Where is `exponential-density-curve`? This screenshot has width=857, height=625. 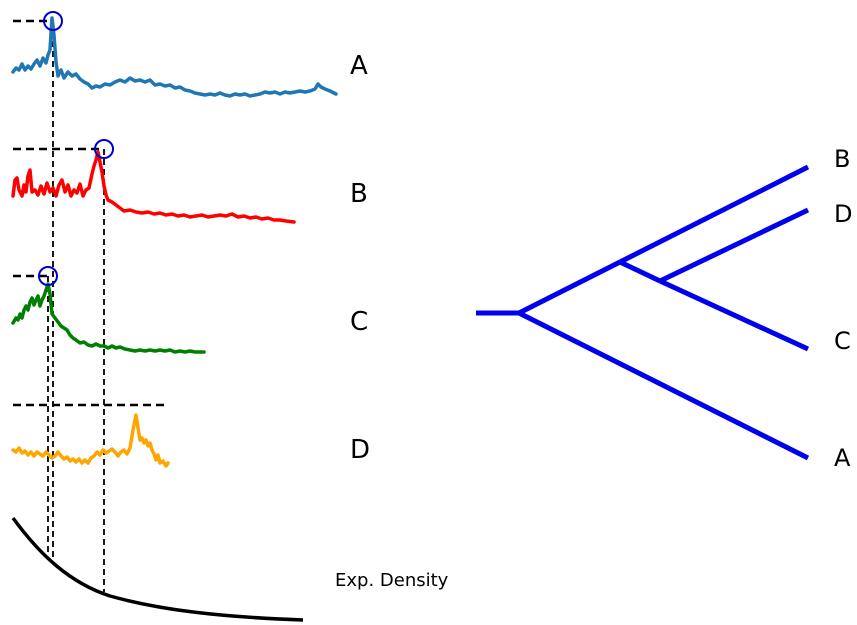
exponential-density-curve is located at coordinates (157, 569).